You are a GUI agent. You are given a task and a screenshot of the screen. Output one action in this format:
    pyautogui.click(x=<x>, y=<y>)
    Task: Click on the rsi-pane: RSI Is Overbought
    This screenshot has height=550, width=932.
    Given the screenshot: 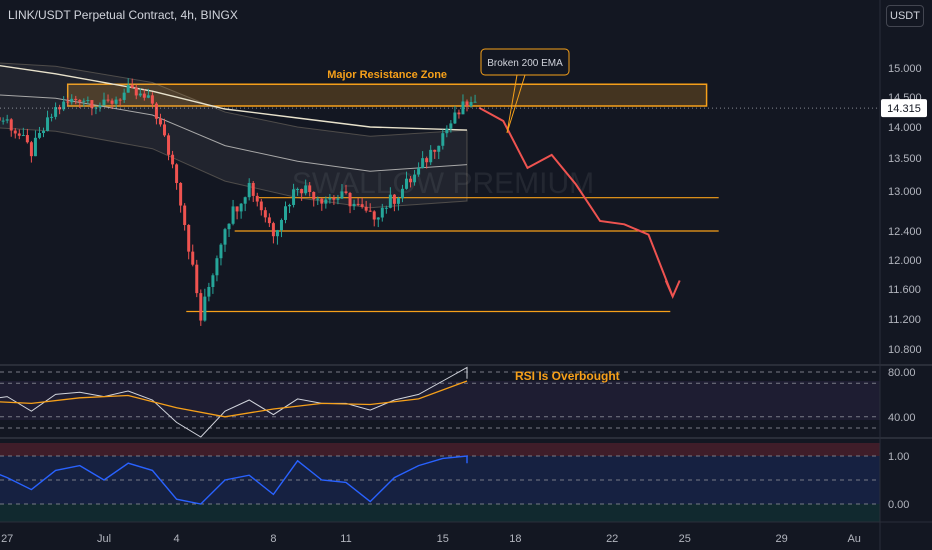 What is the action you would take?
    pyautogui.click(x=440, y=402)
    